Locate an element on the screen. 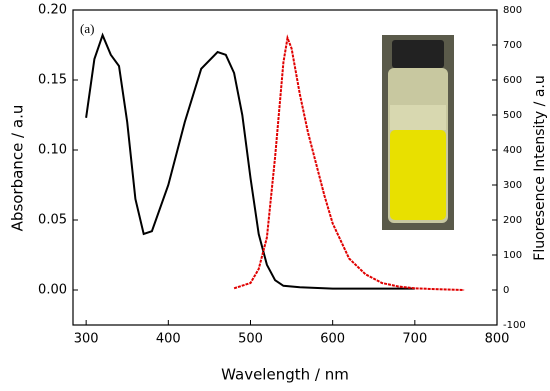  y2-tick-label: 700 is located at coordinates (512, 45).